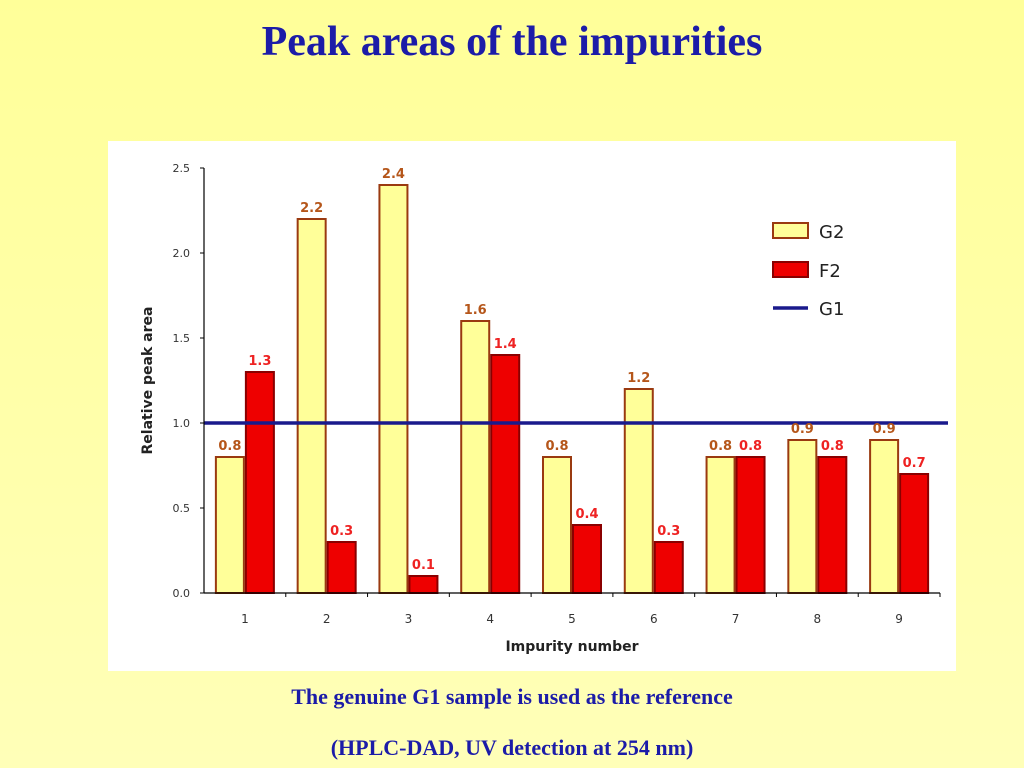 This screenshot has width=1024, height=768. I want to click on data-label-f2-1: 1.3, so click(259, 361).